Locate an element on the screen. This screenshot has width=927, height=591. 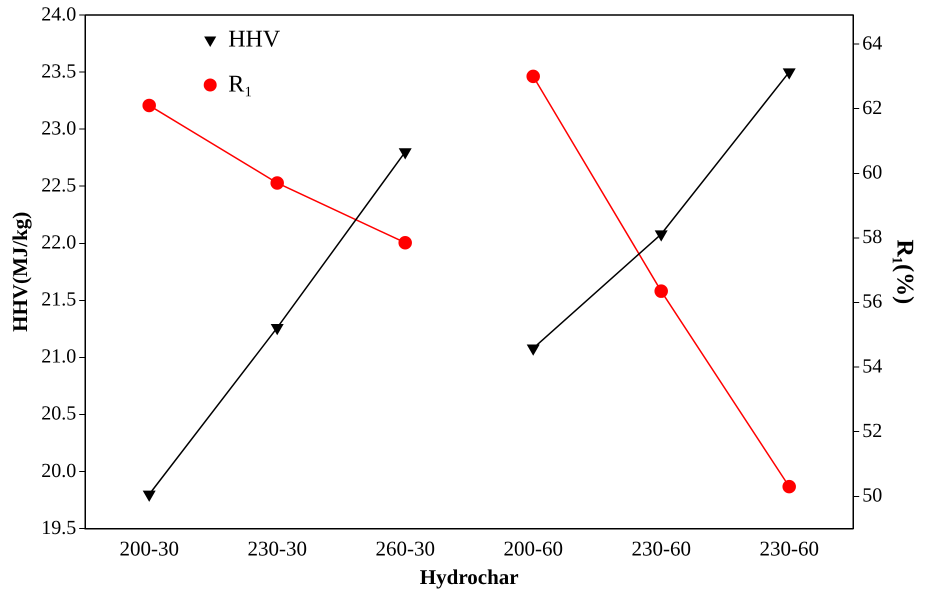
y2-tick-label: 60 is located at coordinates (872, 173).